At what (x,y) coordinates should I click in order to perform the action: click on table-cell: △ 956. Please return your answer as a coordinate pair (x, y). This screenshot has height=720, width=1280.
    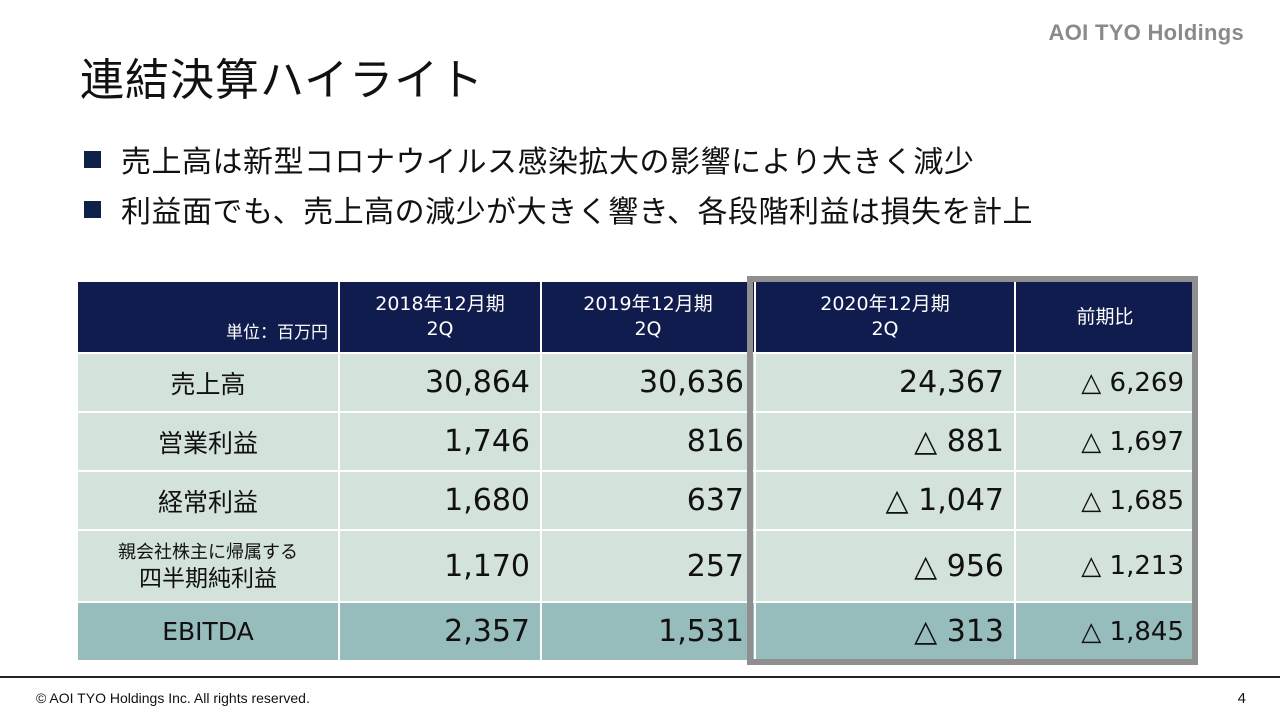
    Looking at the image, I should click on (885, 566).